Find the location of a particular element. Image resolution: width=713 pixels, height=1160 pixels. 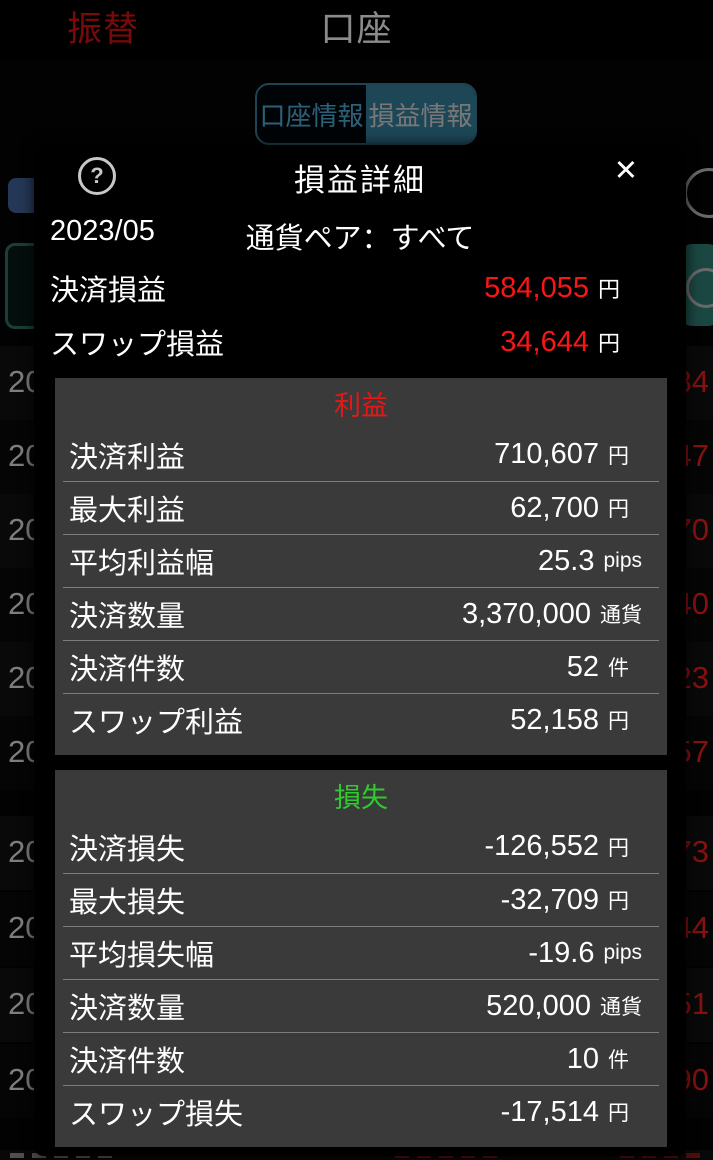

tab-account-info: 口座情報 is located at coordinates (311, 115).